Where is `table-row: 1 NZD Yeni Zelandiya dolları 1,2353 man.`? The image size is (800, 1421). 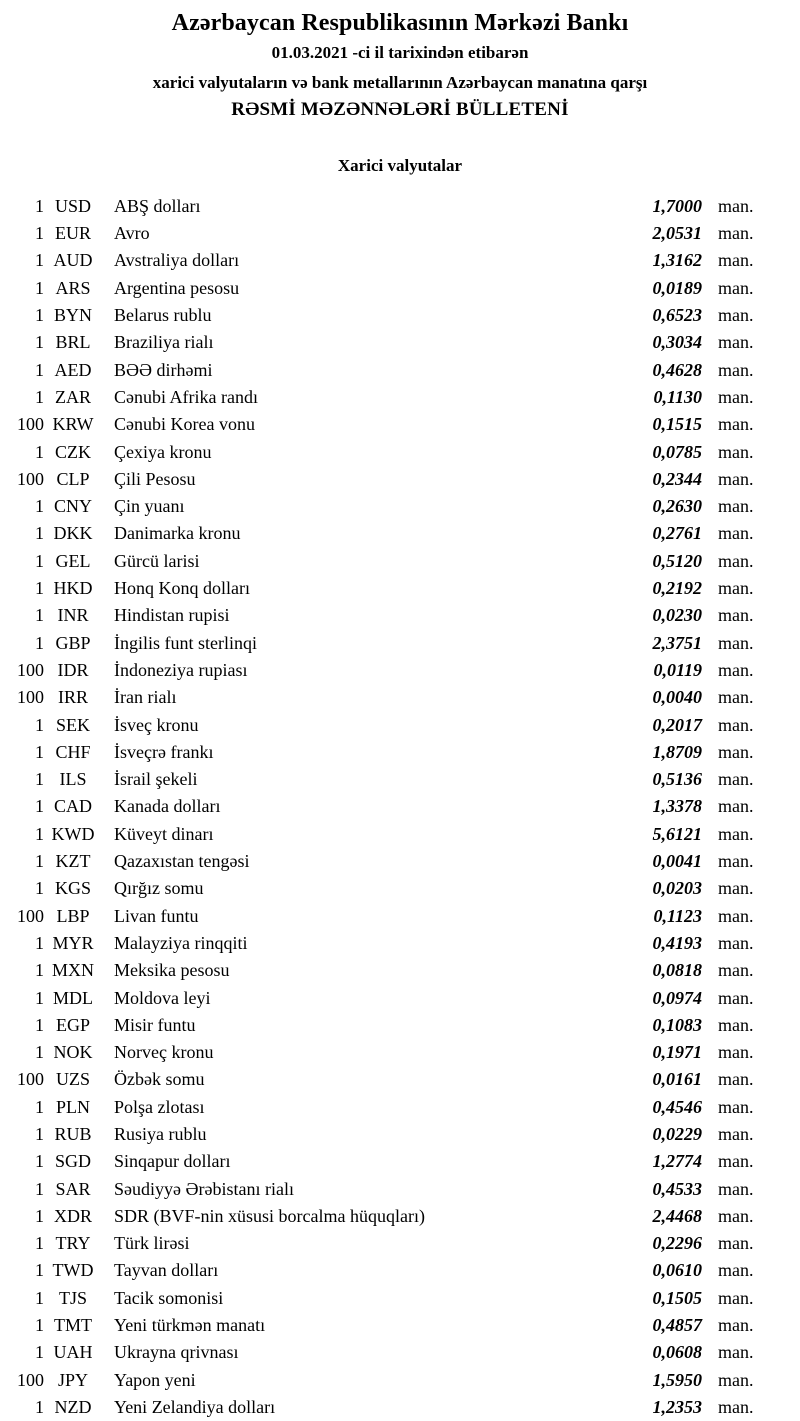
table-row: 1 NZD Yeni Zelandiya dolları 1,2353 man. is located at coordinates (400, 1407).